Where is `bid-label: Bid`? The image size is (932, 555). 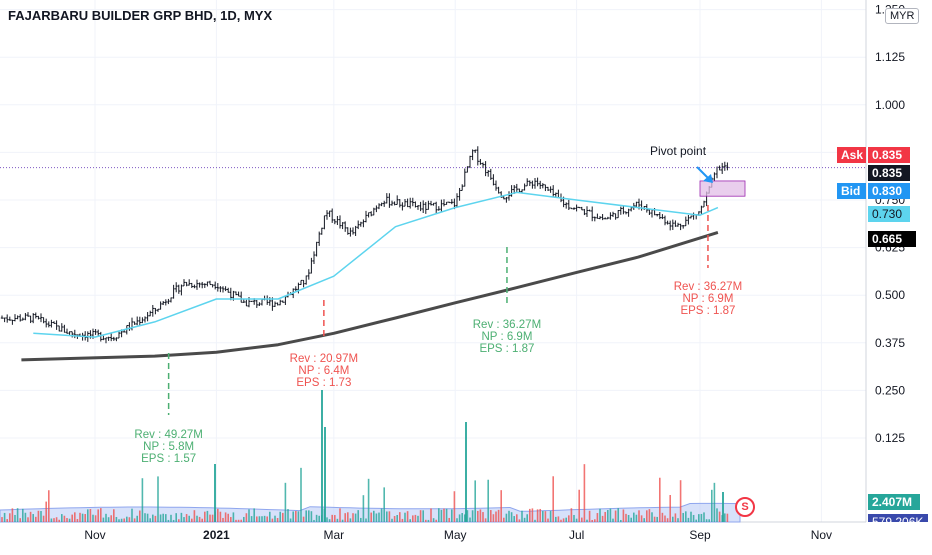
bid-label: Bid is located at coordinates (851, 191).